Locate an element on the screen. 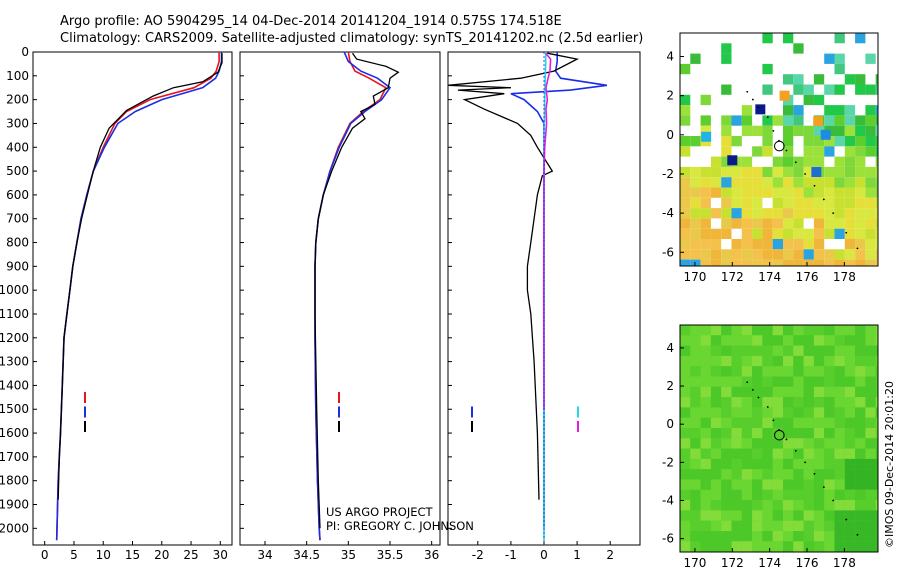 This screenshot has height=580, width=900. x-tick-label: 36 is located at coordinates (431, 555).